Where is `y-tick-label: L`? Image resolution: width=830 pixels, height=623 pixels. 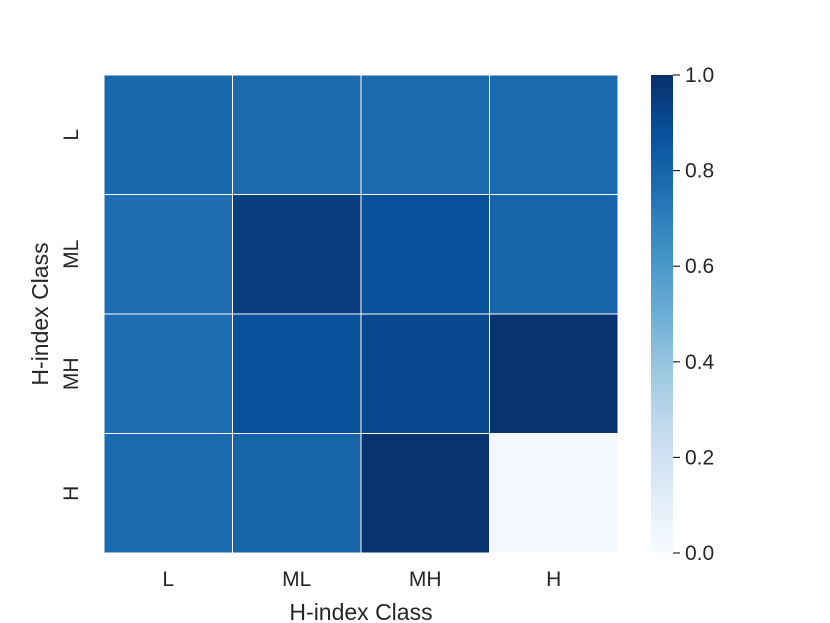 y-tick-label: L is located at coordinates (71, 135).